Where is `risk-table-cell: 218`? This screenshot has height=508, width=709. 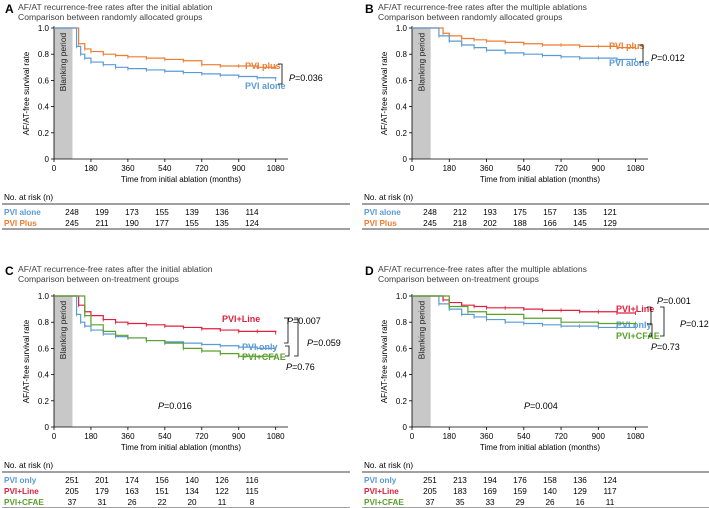 risk-table-cell: 218 is located at coordinates (460, 223).